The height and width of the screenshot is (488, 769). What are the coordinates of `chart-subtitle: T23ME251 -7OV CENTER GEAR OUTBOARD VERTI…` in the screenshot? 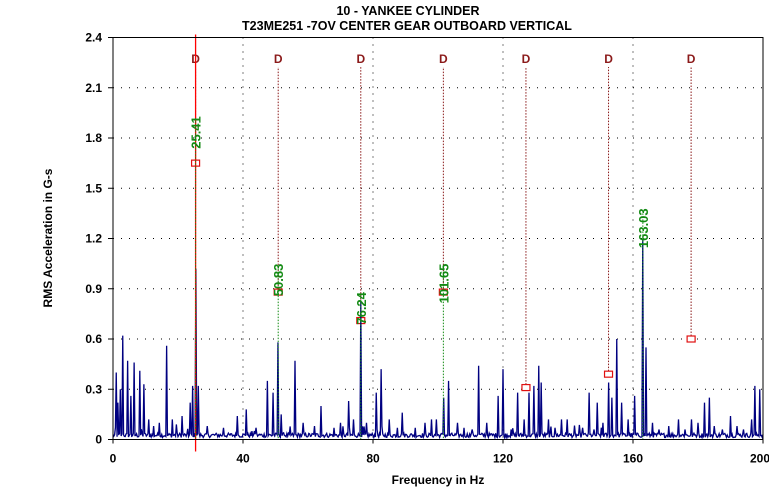 It's located at (407, 26).